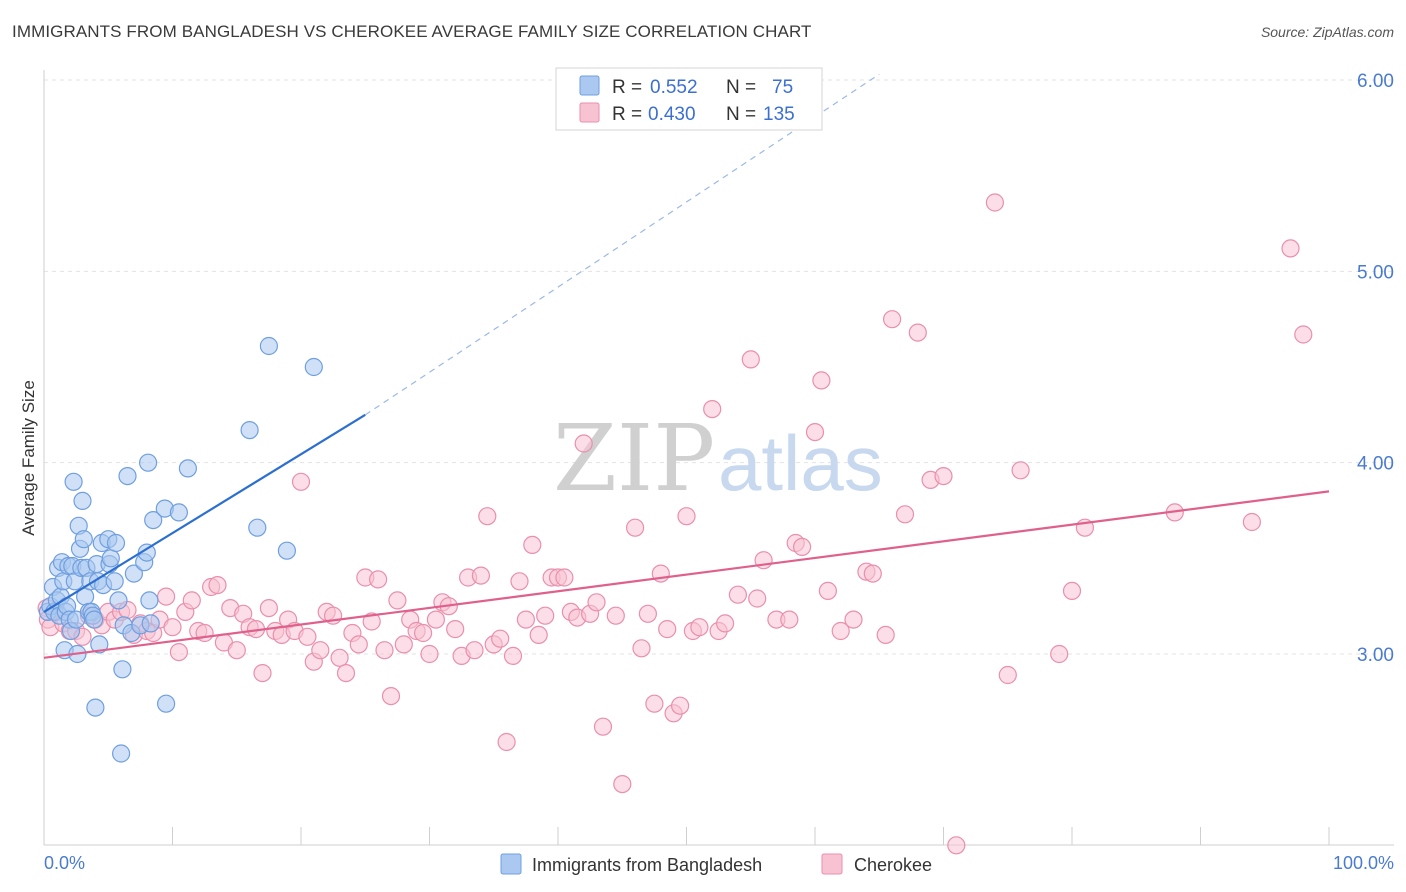  I want to click on watermark-zip: ZIP, so click(634, 458).